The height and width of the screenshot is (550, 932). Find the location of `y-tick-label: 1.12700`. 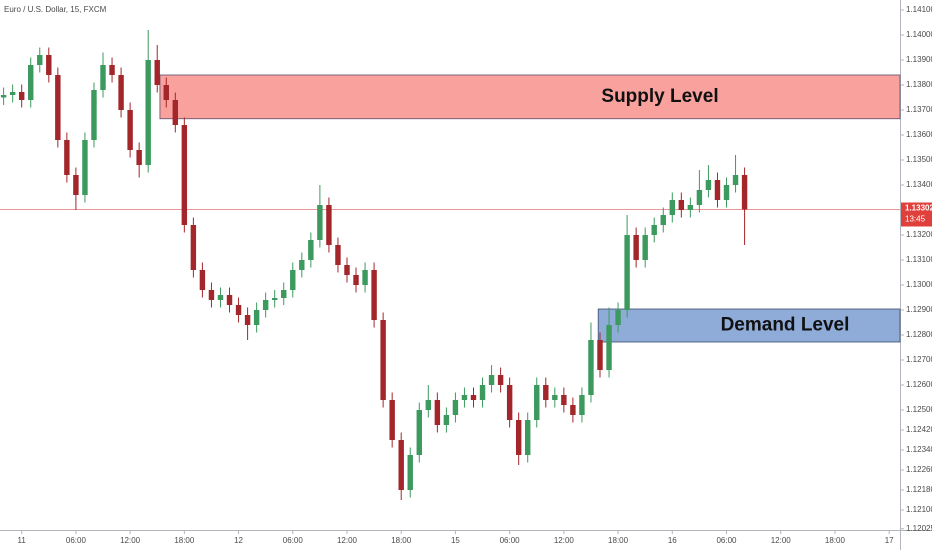

y-tick-label: 1.12700 is located at coordinates (919, 359).